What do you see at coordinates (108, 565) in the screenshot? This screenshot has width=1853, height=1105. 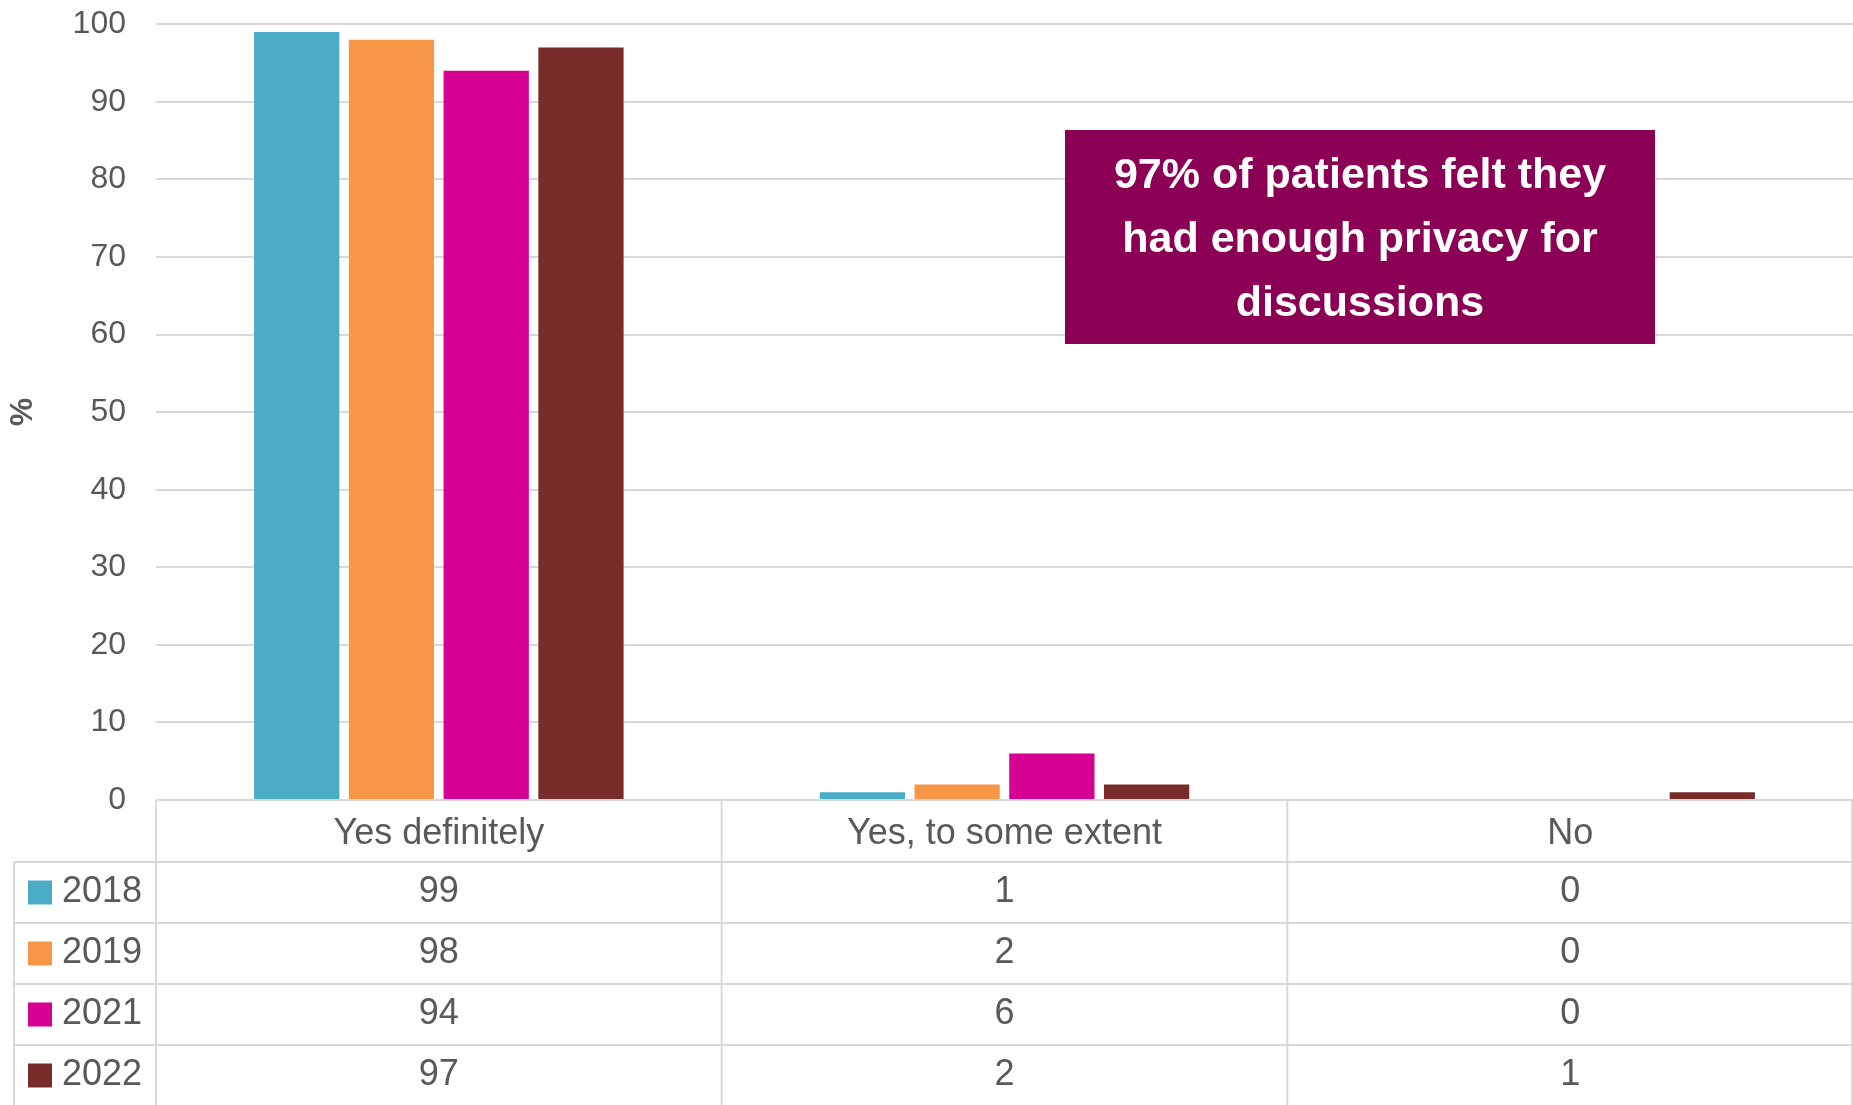 I see `y-tick-label: 30` at bounding box center [108, 565].